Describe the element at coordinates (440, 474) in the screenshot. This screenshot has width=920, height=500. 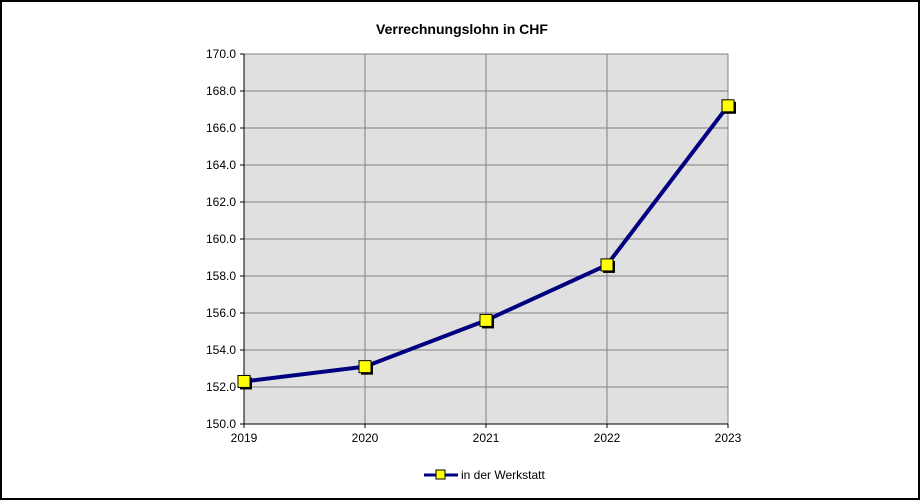
I see `legend-marker-swatch` at that location.